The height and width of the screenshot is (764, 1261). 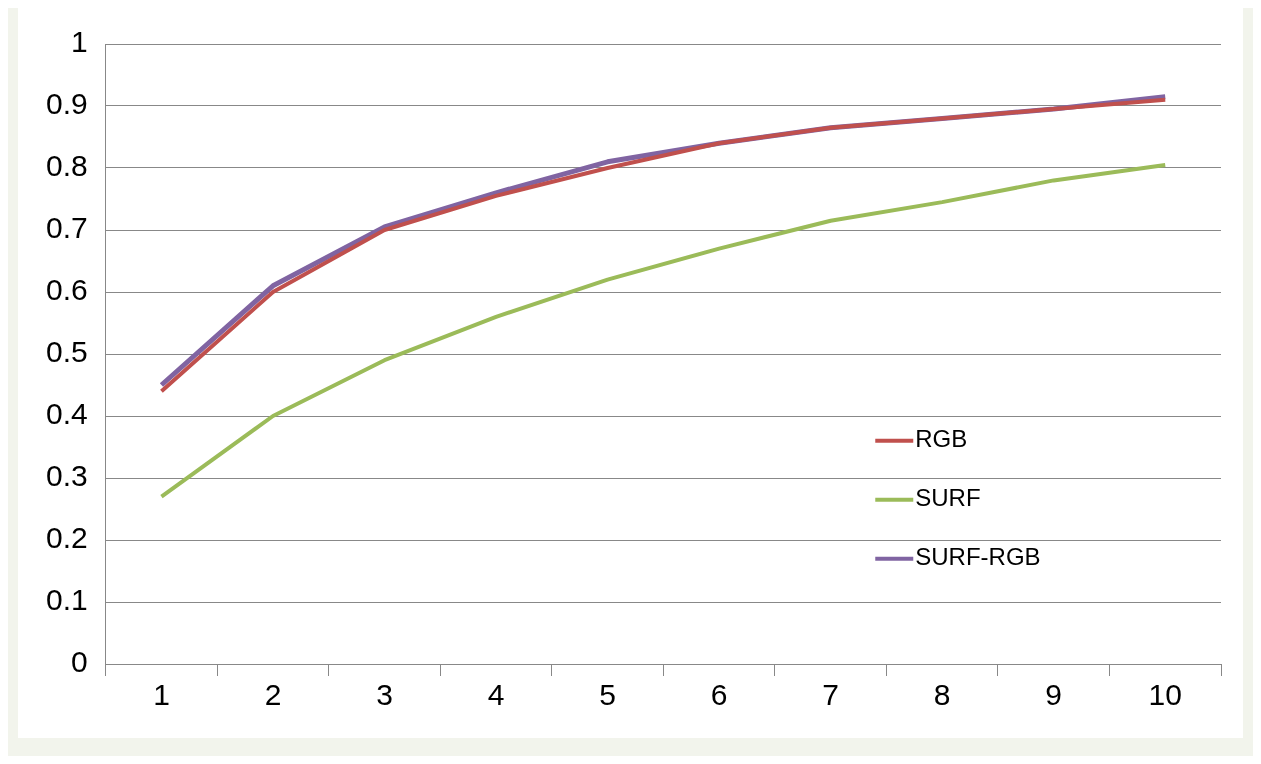 I want to click on y-tick-label: 0.9, so click(x=66, y=104).